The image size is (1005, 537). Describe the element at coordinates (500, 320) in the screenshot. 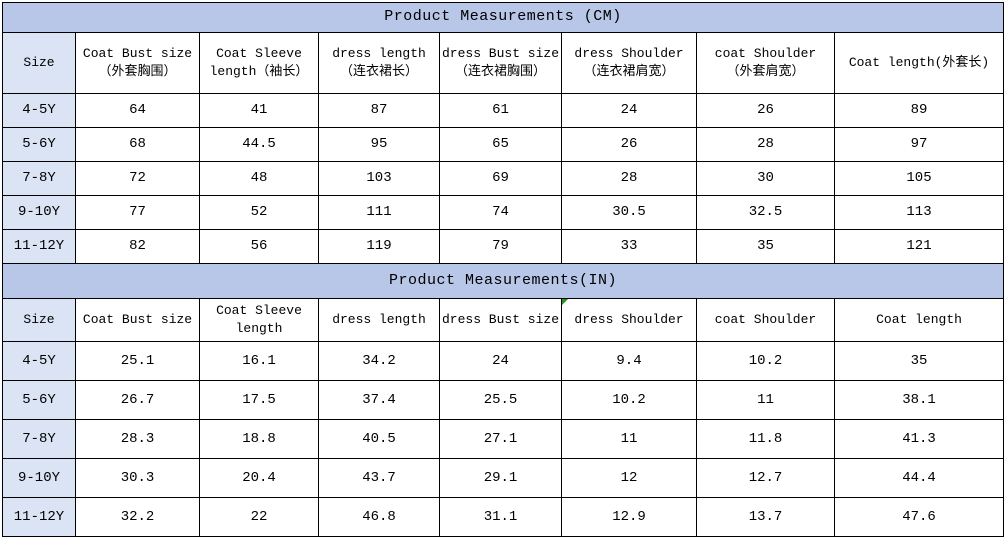

I see `column-header: dress Bust size` at that location.